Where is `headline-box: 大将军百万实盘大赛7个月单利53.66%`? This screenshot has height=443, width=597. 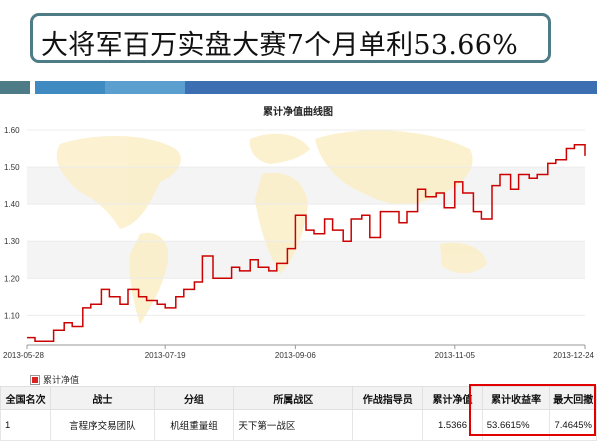 headline-box: 大将军百万实盘大赛7个月单利53.66% is located at coordinates (290, 38).